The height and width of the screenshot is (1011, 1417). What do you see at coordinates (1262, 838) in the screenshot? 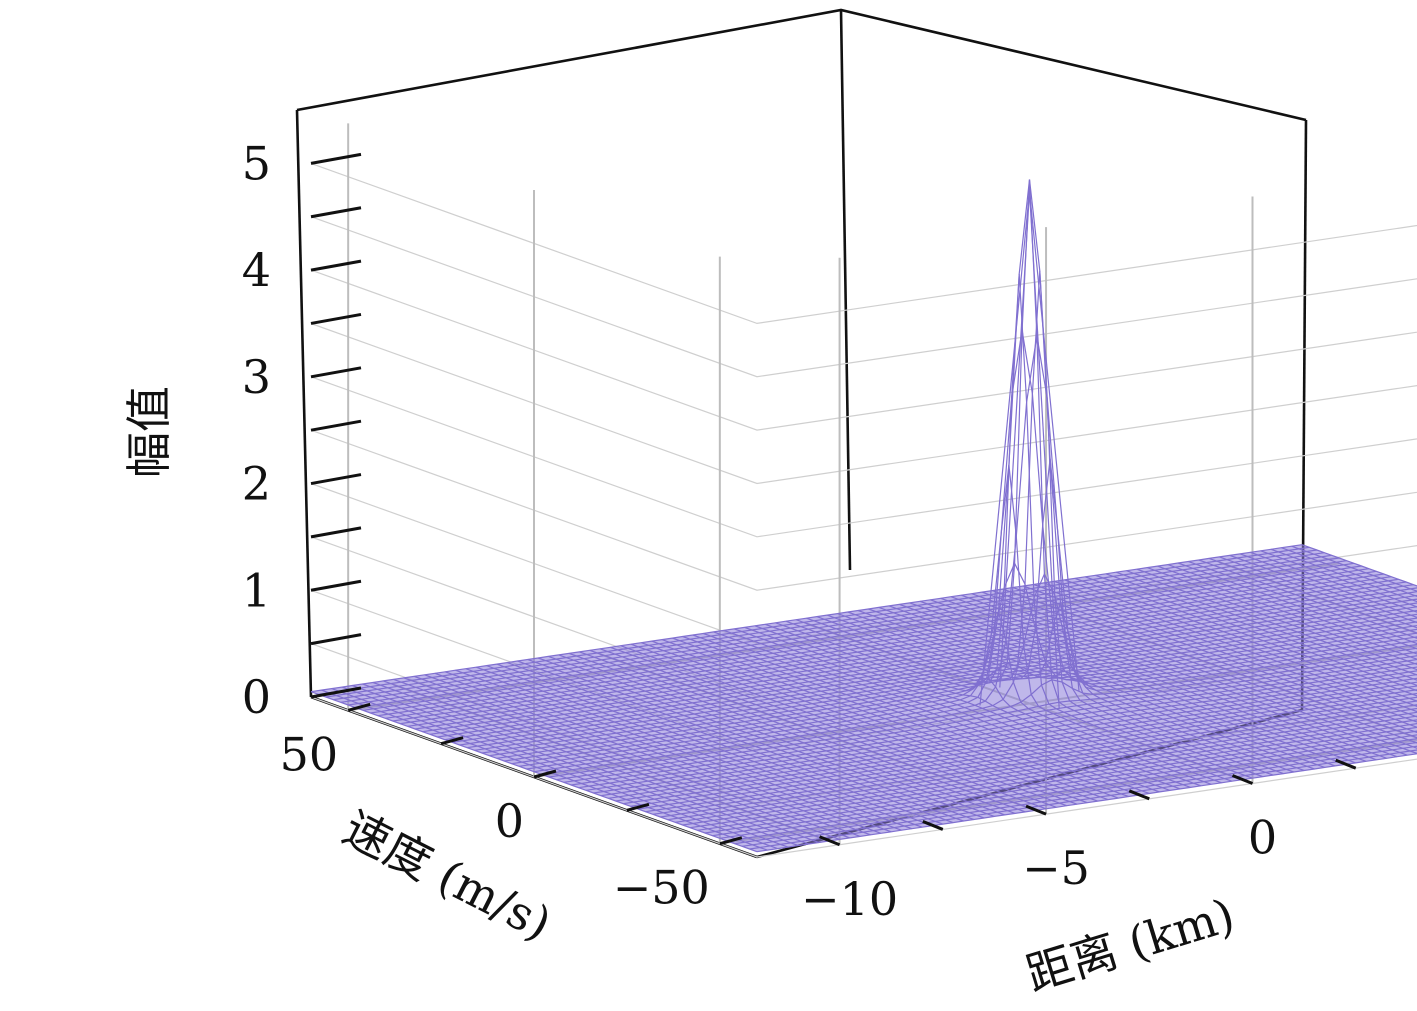
I see `x-tick-label: 0` at bounding box center [1262, 838].